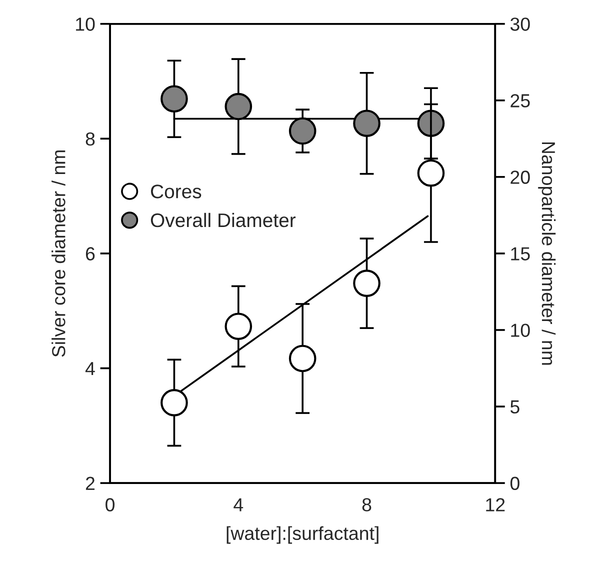  Describe the element at coordinates (520, 330) in the screenshot. I see `y2-tick-label: 10` at that location.